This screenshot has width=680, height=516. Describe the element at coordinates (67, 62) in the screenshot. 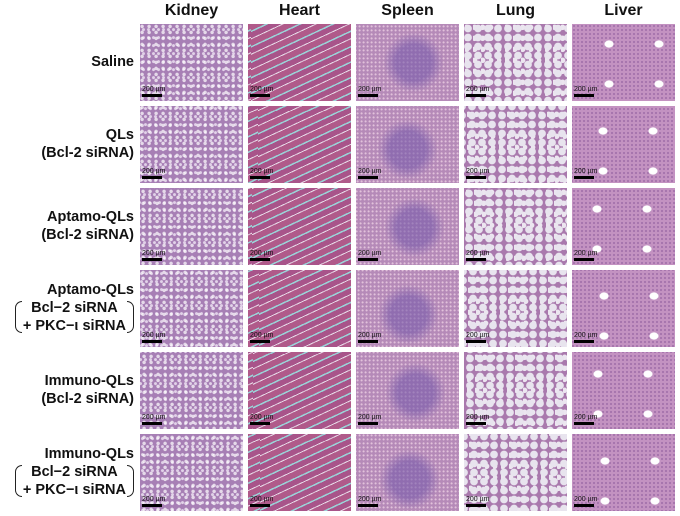

I see `row-label: Saline` at that location.